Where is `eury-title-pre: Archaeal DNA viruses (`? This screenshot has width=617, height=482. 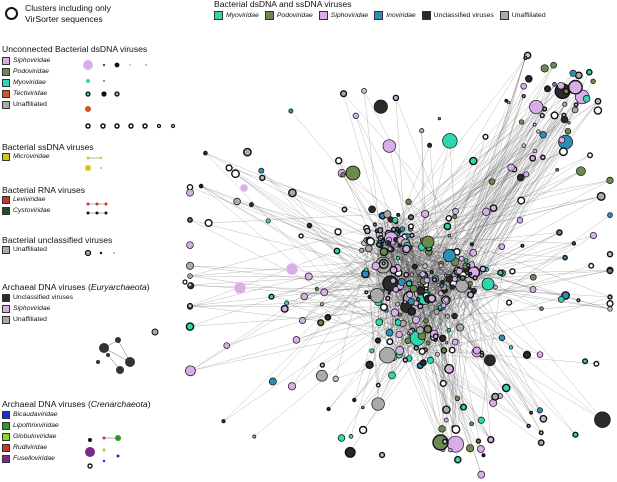 eury-title-pre: Archaeal DNA viruses ( is located at coordinates (46, 287).